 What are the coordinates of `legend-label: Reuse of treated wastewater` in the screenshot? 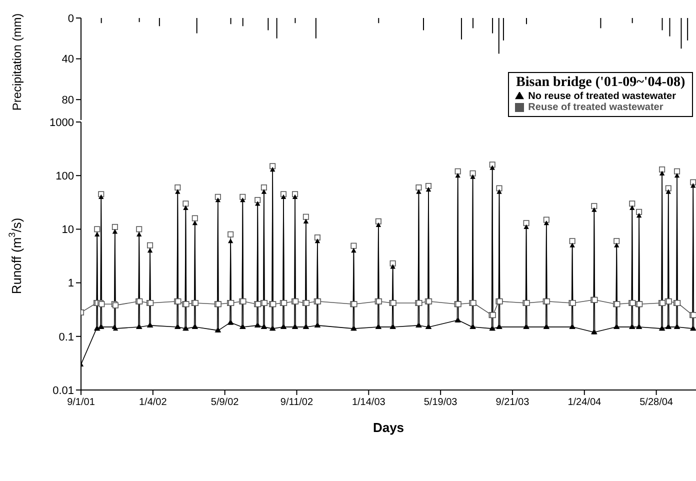 It's located at (596, 107).